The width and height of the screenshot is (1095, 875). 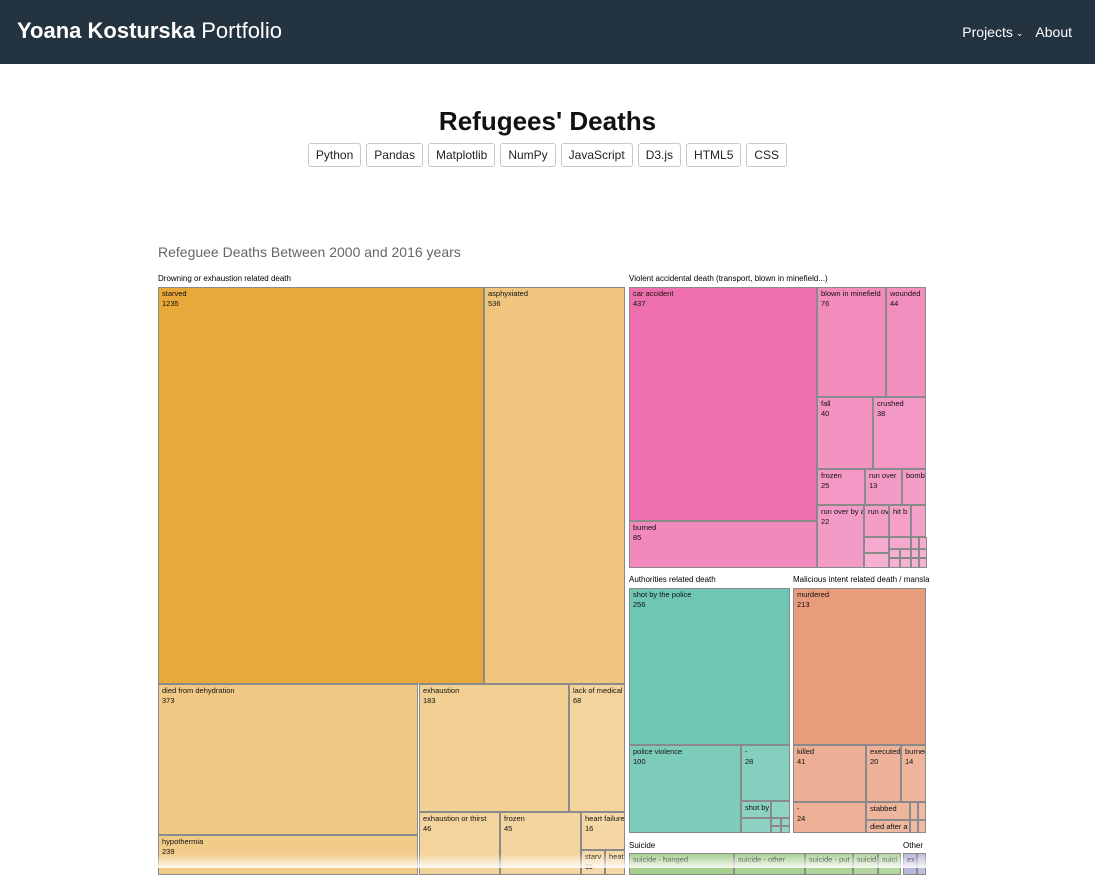 I want to click on treemap-cell-died-from-dehydration: died from dehydration 373, so click(x=288, y=759).